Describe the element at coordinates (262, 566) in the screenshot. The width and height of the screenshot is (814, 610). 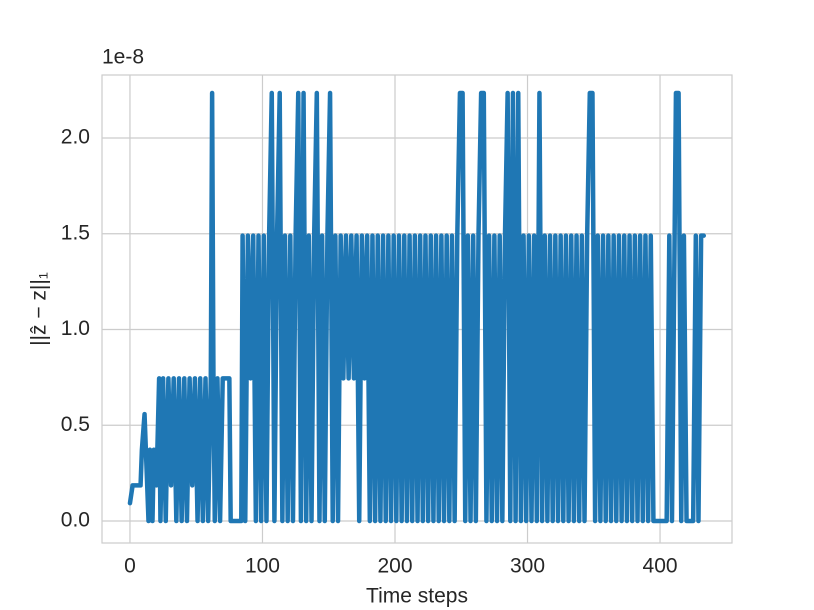
I see `x-tick-label: 100` at that location.